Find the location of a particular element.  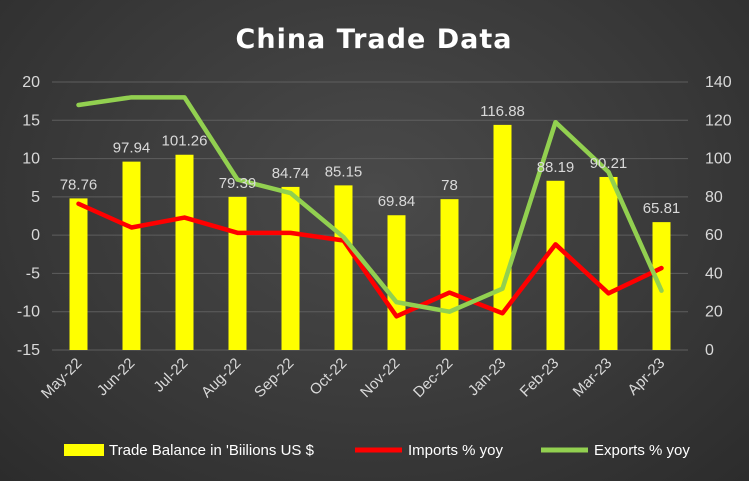

bar-data-label: 101.26 is located at coordinates (185, 141).